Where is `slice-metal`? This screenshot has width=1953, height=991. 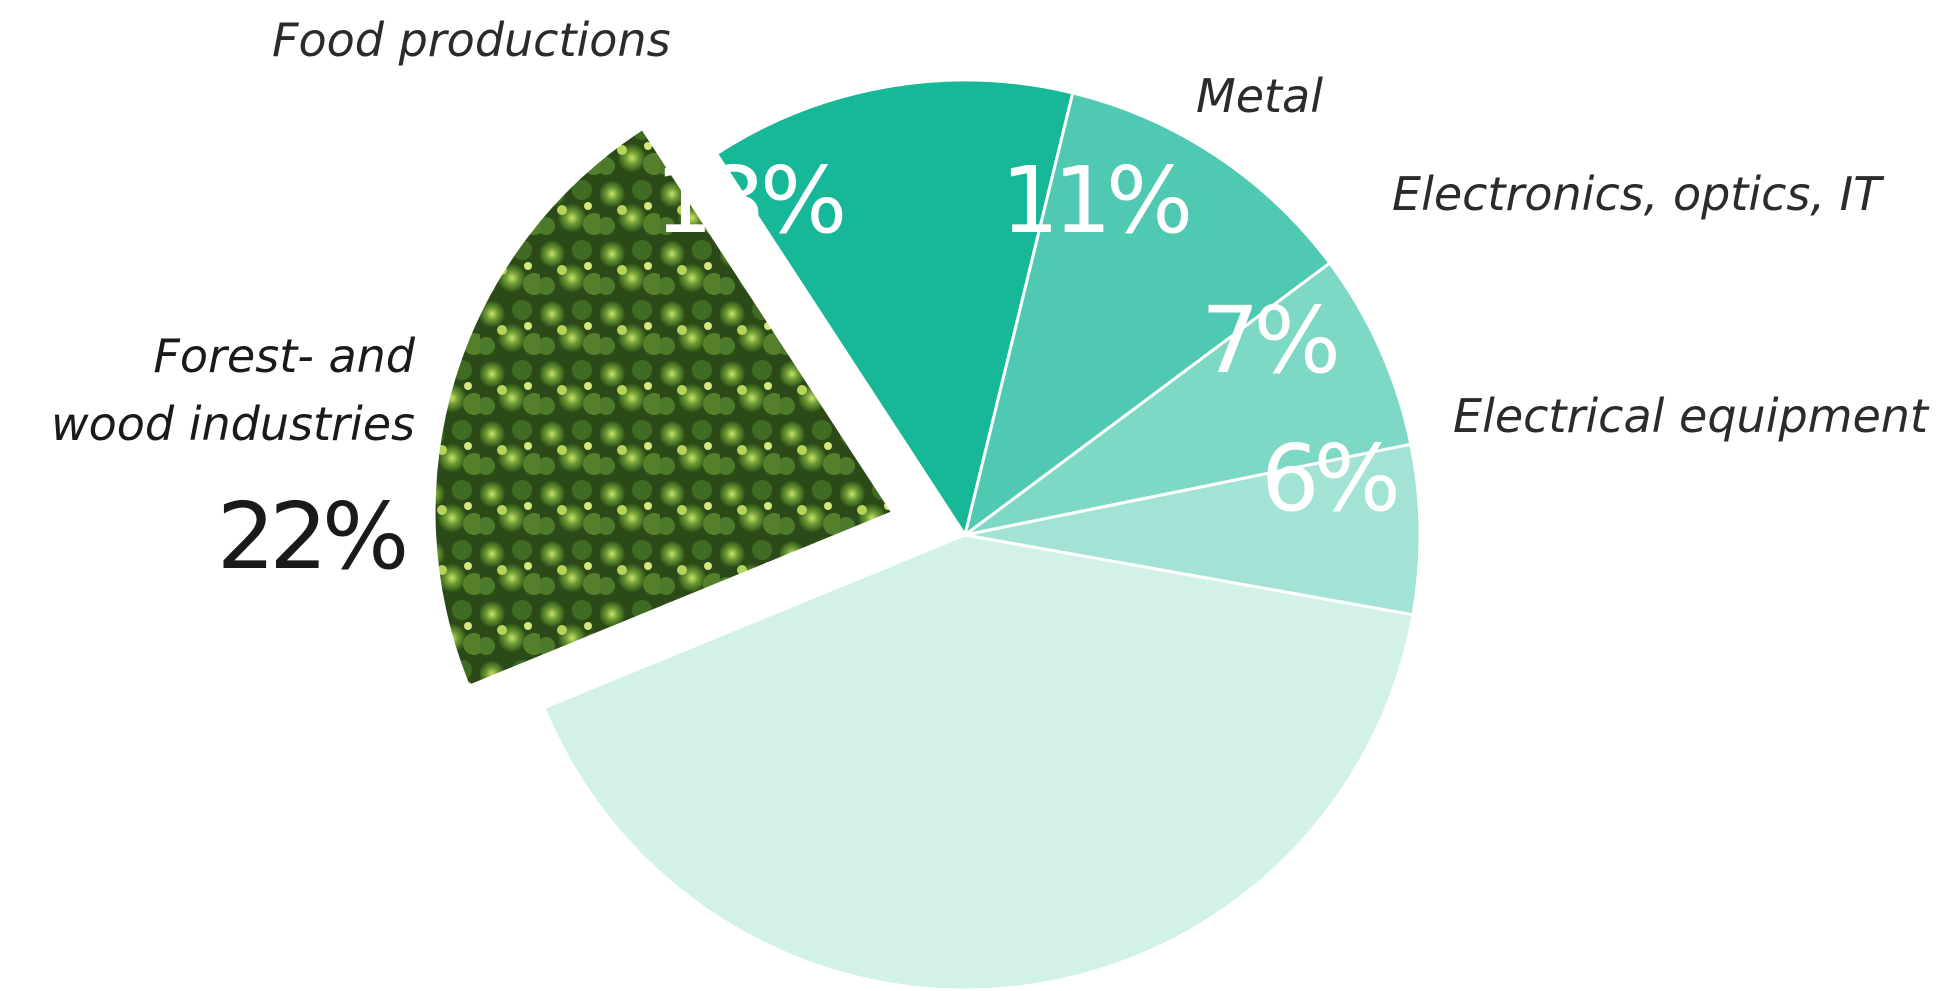 slice-metal is located at coordinates (1147, 315).